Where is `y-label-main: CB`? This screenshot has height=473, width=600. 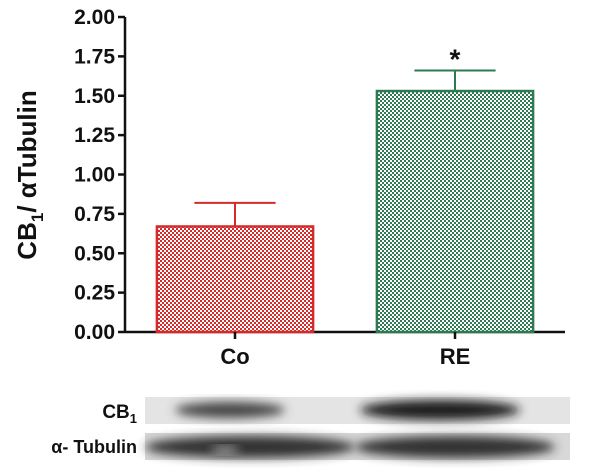 y-label-main: CB is located at coordinates (27, 241).